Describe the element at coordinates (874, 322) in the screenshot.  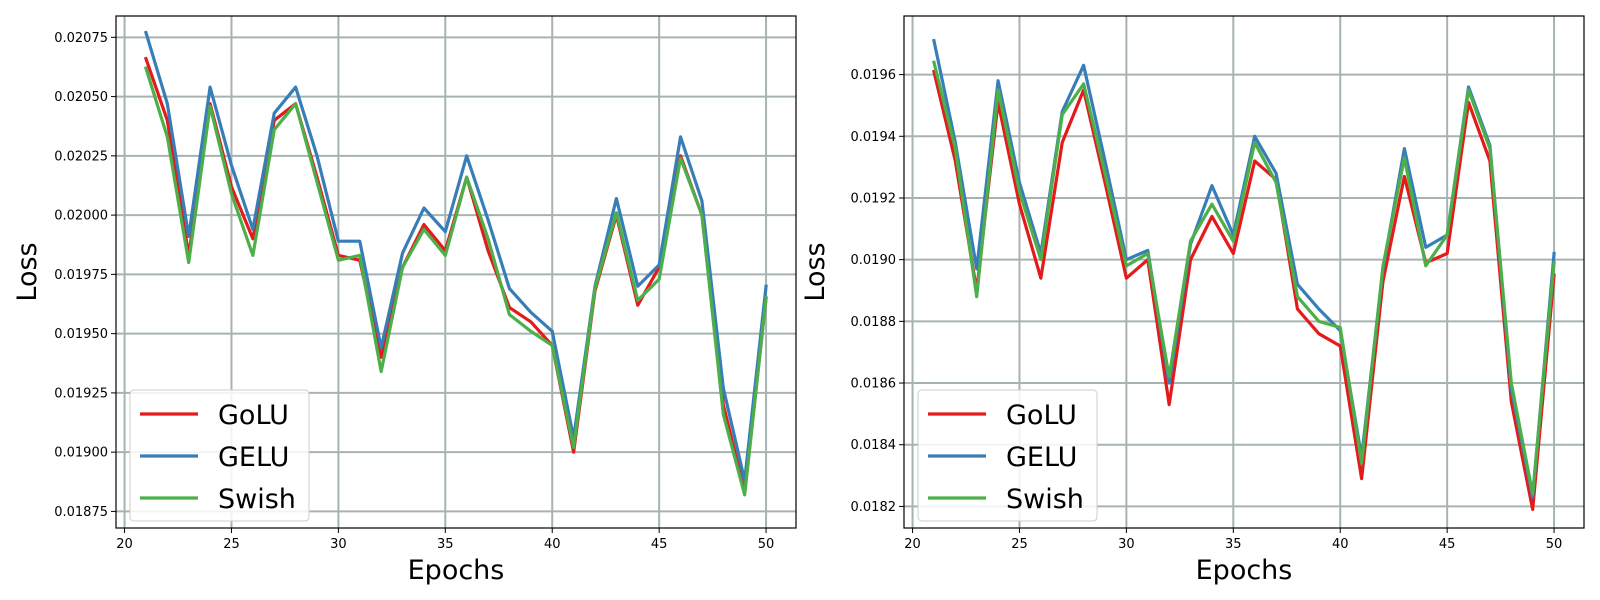
I see `y-tick-label: 0.0188` at that location.